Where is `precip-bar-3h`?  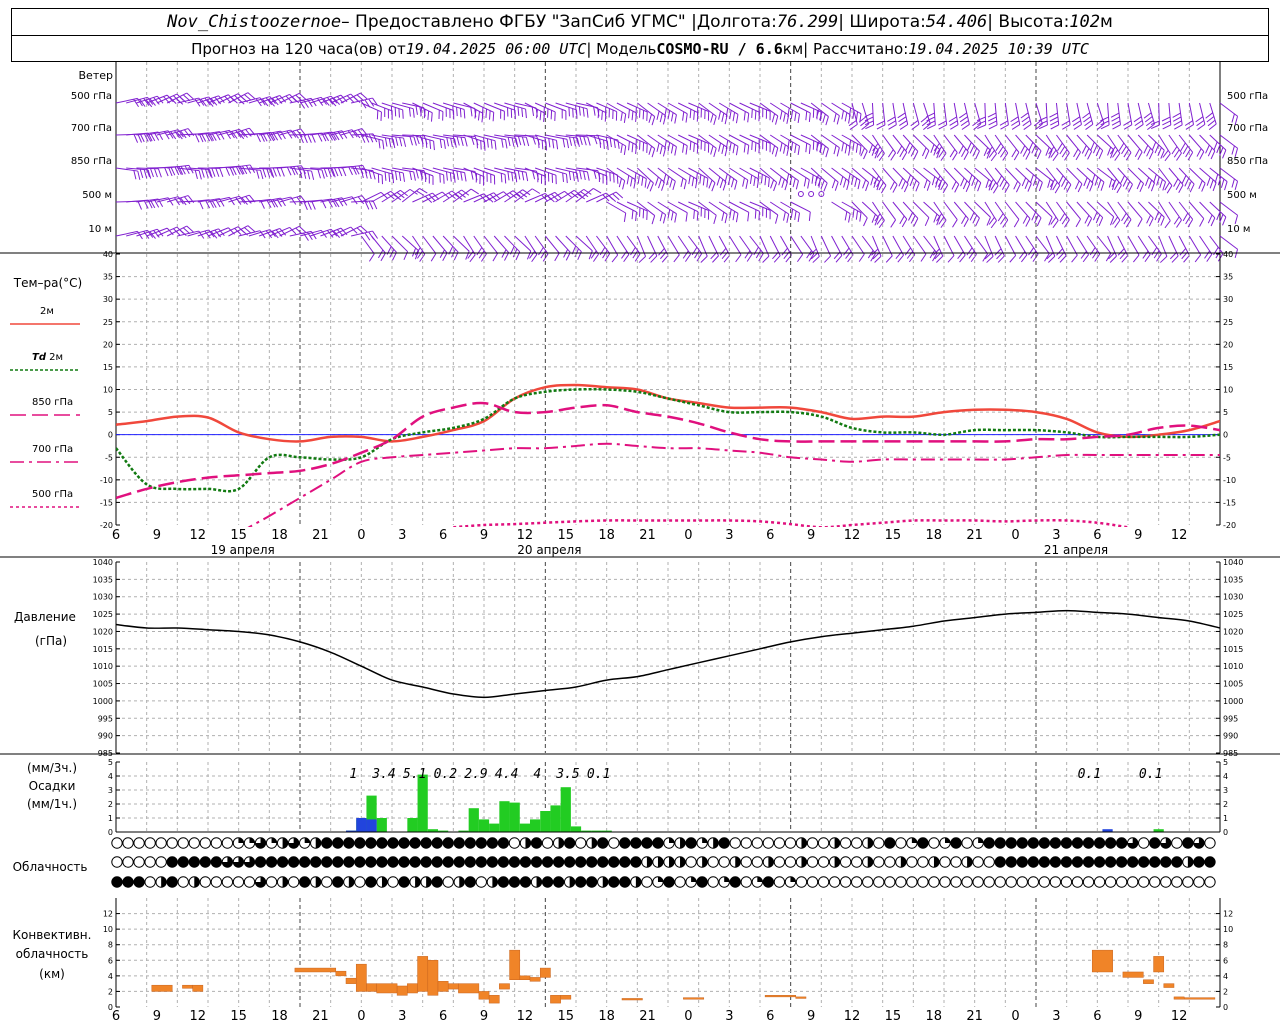 precip-bar-3h is located at coordinates (422, 803).